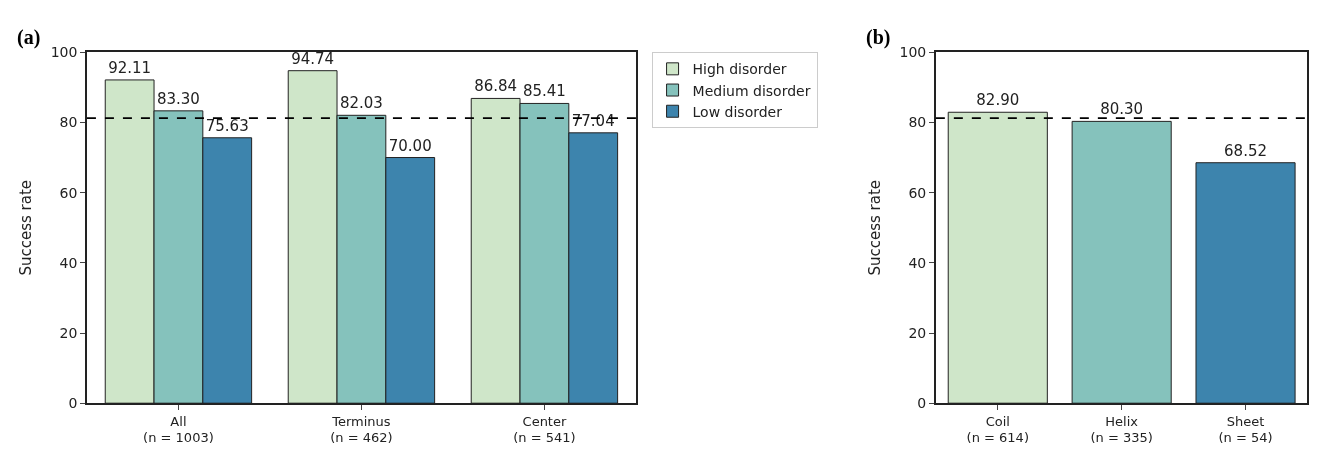 Image resolution: width=1324 pixels, height=464 pixels. Describe the element at coordinates (998, 100) in the screenshot. I see `data-label: 82.90` at that location.